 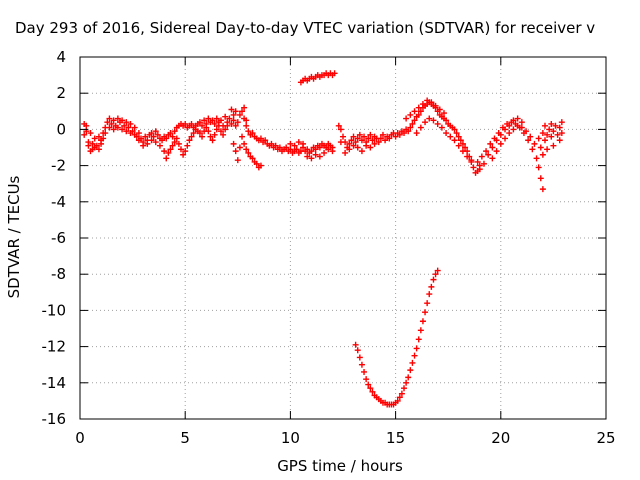 I want to click on x-tick-label: 25, so click(x=605, y=438).